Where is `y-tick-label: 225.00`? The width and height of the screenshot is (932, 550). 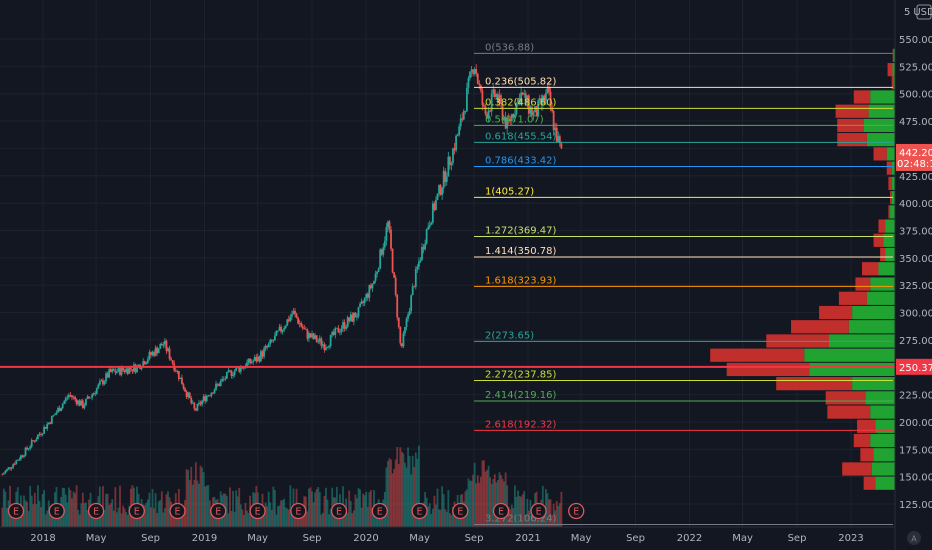
y-tick-label: 225.00 is located at coordinates (915, 396).